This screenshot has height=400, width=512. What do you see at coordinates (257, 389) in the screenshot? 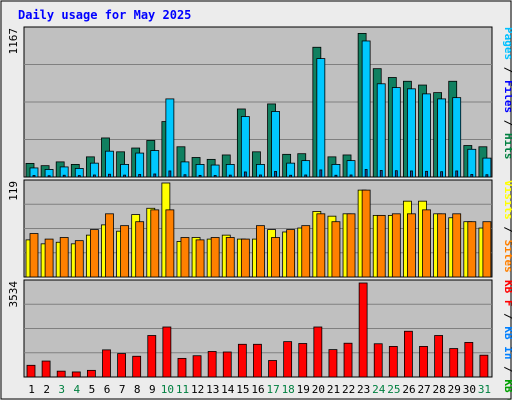
I see `x-tick-label-16: 16` at bounding box center [257, 389].